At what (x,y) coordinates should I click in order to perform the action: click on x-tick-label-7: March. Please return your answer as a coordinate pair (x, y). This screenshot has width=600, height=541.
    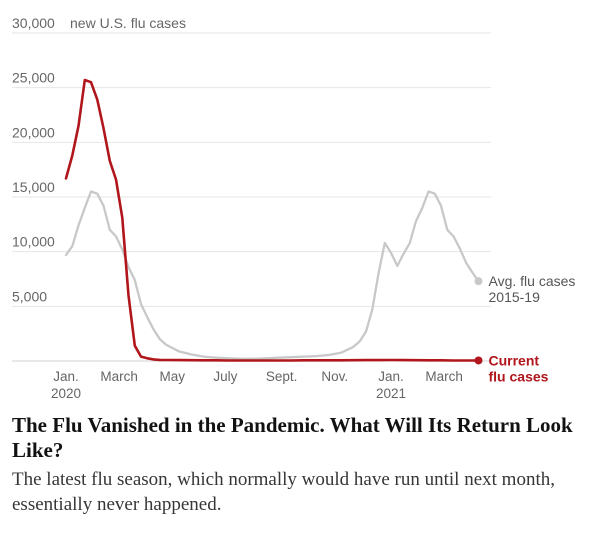
    Looking at the image, I should click on (444, 376).